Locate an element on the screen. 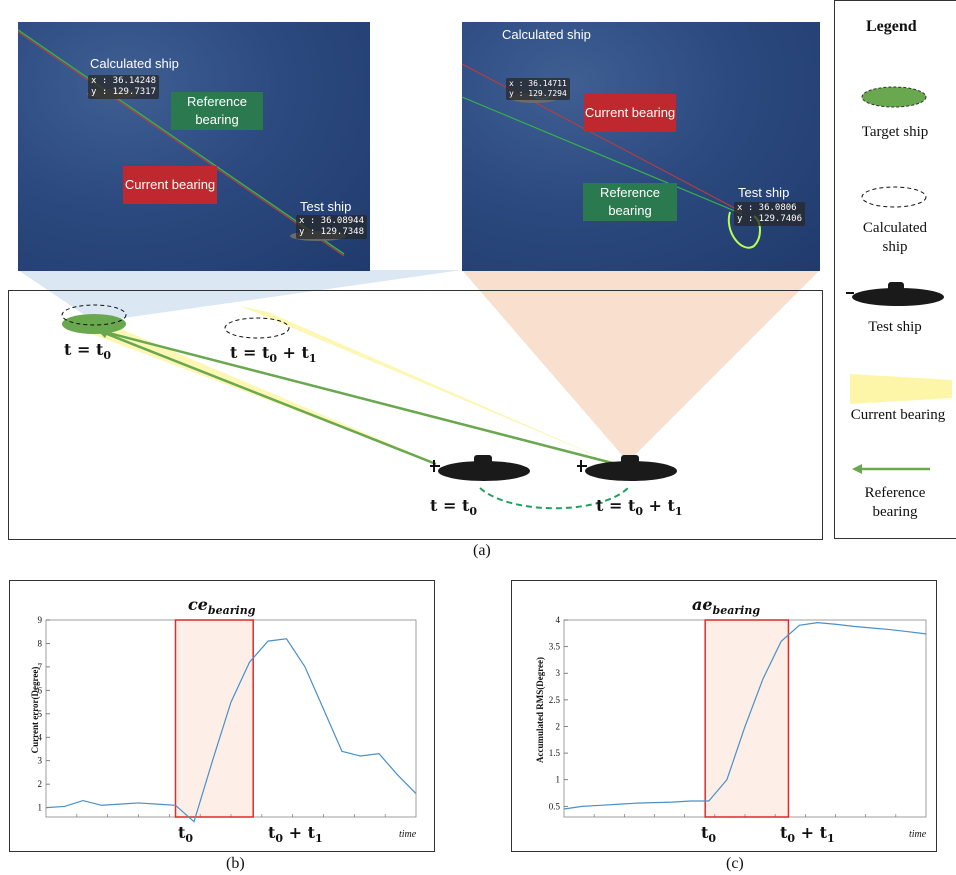 This screenshot has width=956, height=875. legend-calculated-ship-label: Calculated ship is located at coordinates (895, 237).